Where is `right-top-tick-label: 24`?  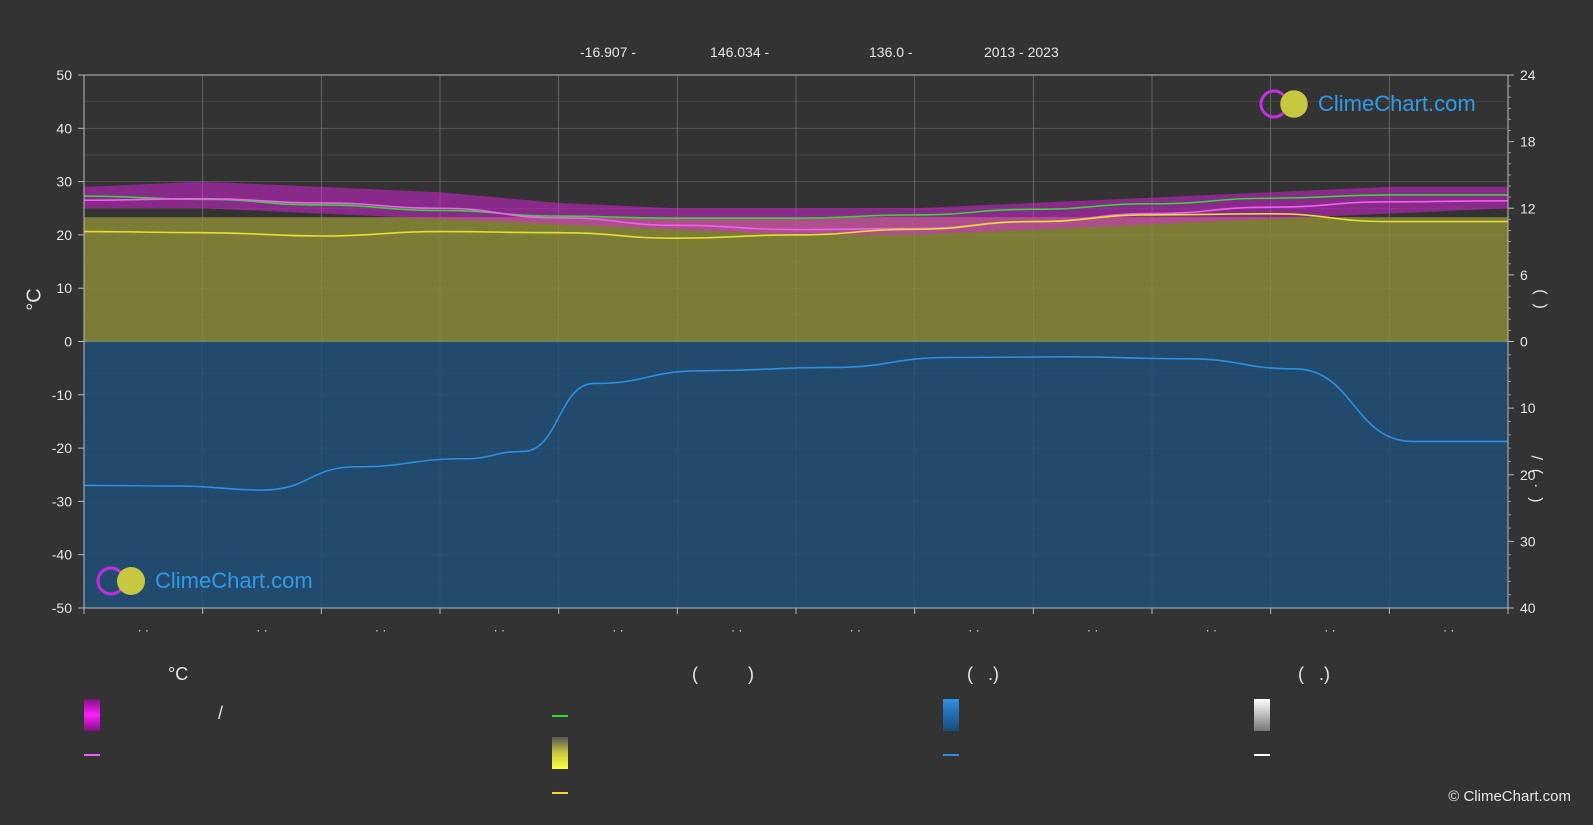
right-top-tick-label: 24 is located at coordinates (1528, 75).